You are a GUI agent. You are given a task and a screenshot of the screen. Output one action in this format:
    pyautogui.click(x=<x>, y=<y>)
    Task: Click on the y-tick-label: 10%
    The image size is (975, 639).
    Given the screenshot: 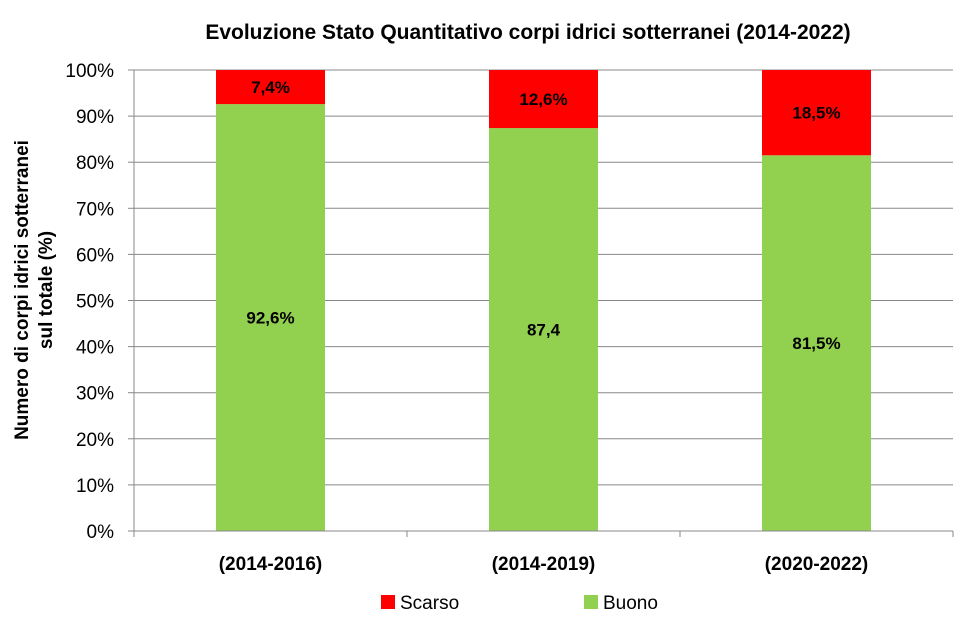 What is the action you would take?
    pyautogui.click(x=95, y=486)
    